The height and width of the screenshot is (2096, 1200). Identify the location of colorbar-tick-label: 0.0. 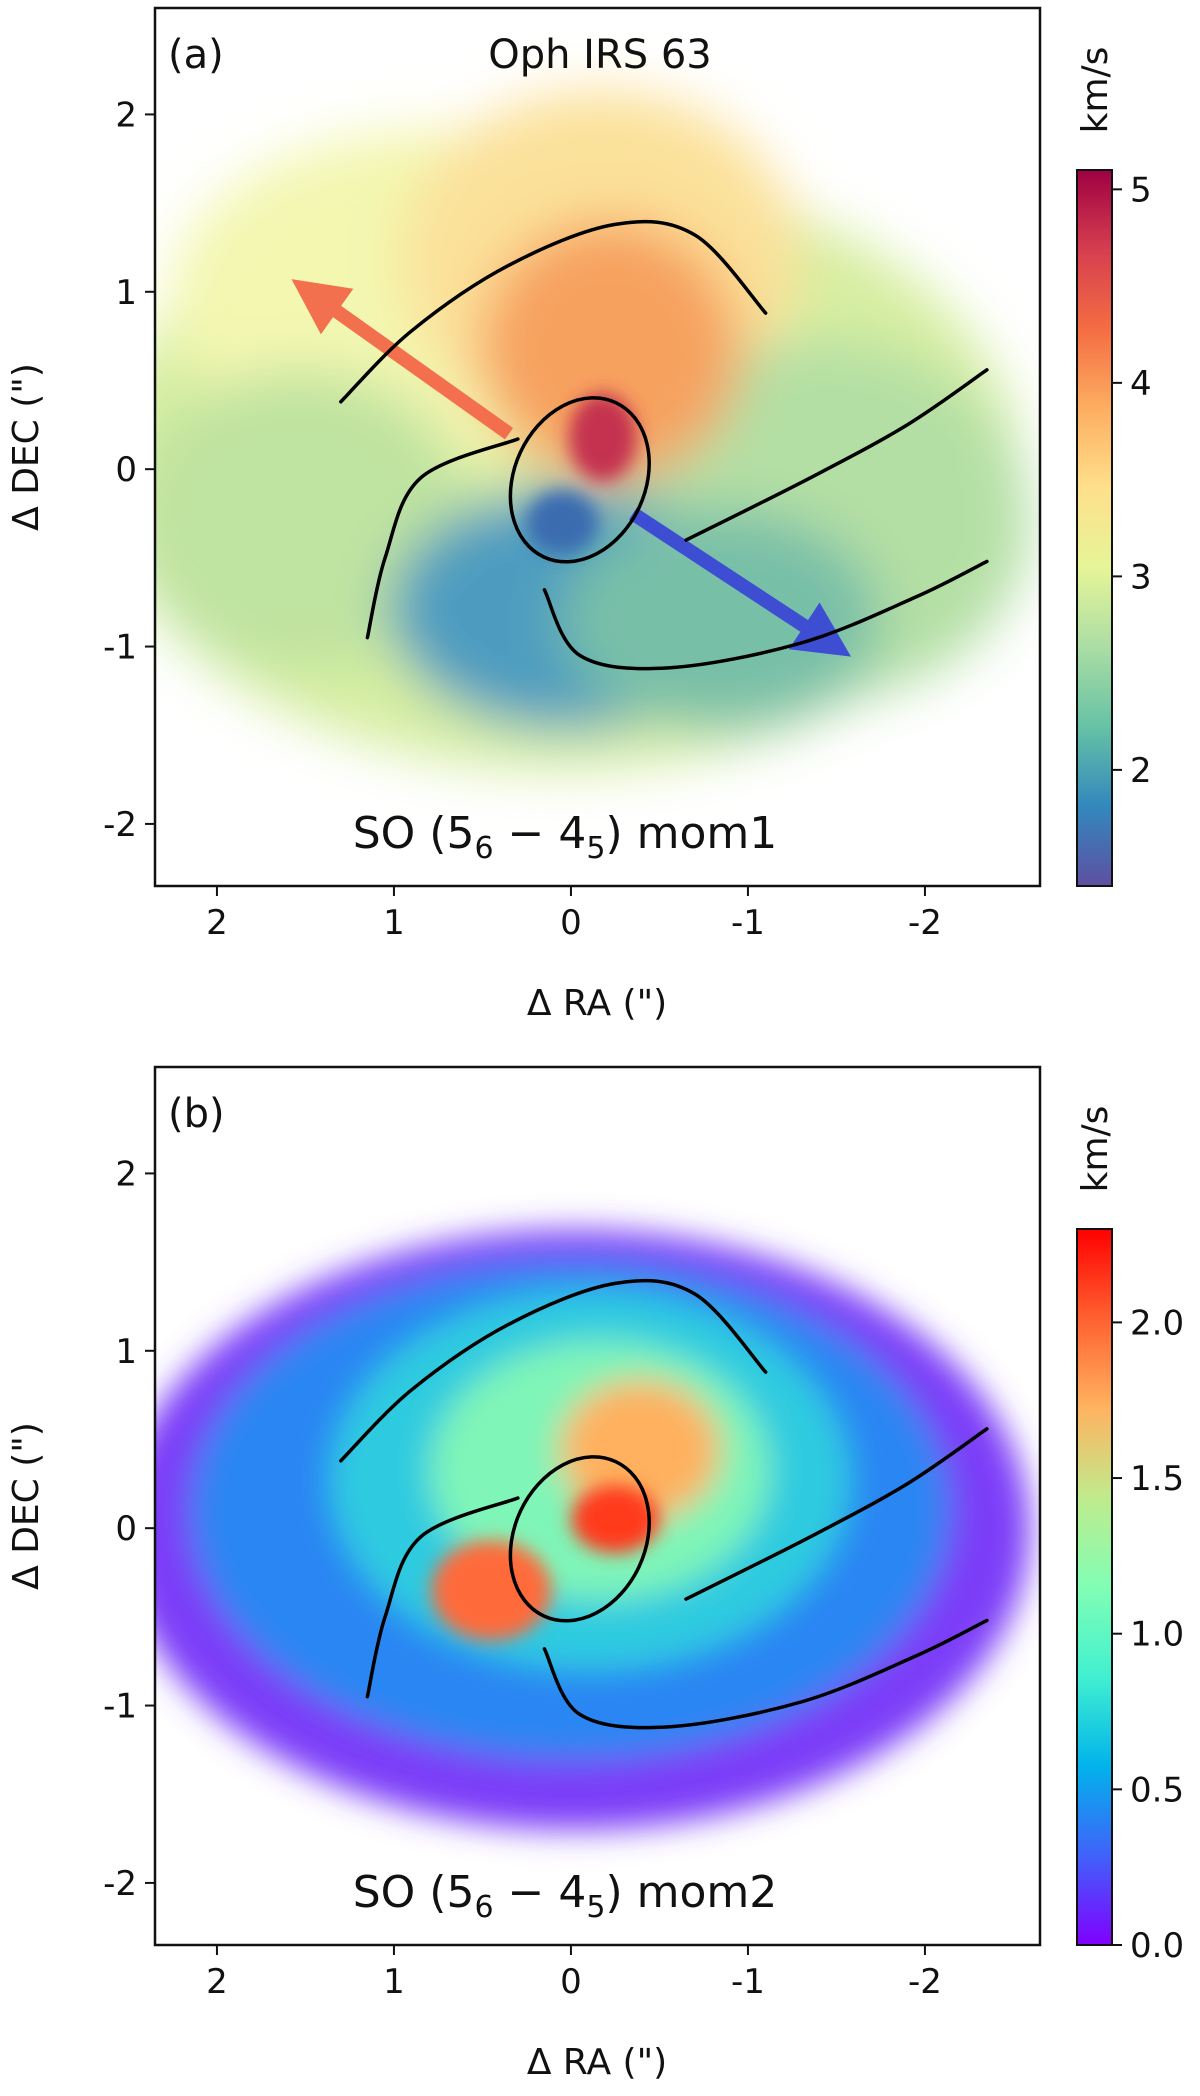
(1157, 1946).